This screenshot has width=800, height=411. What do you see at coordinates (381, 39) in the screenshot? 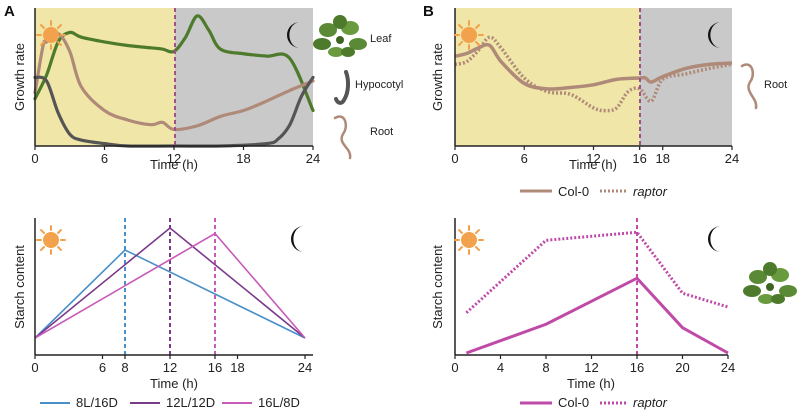
I see `leaf-label: Leaf` at bounding box center [381, 39].